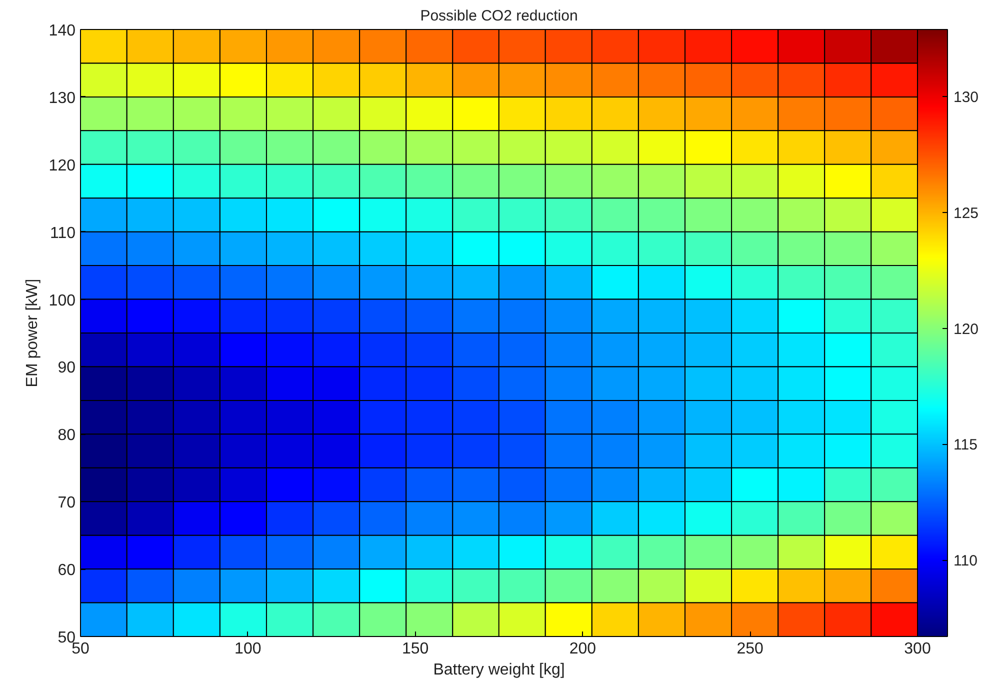  I want to click on y-tick-label: 120, so click(62, 165).